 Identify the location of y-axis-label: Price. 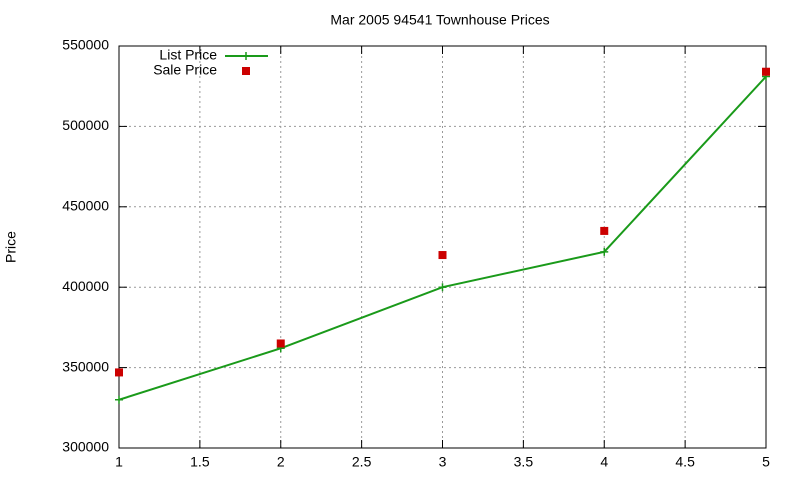
(11, 247).